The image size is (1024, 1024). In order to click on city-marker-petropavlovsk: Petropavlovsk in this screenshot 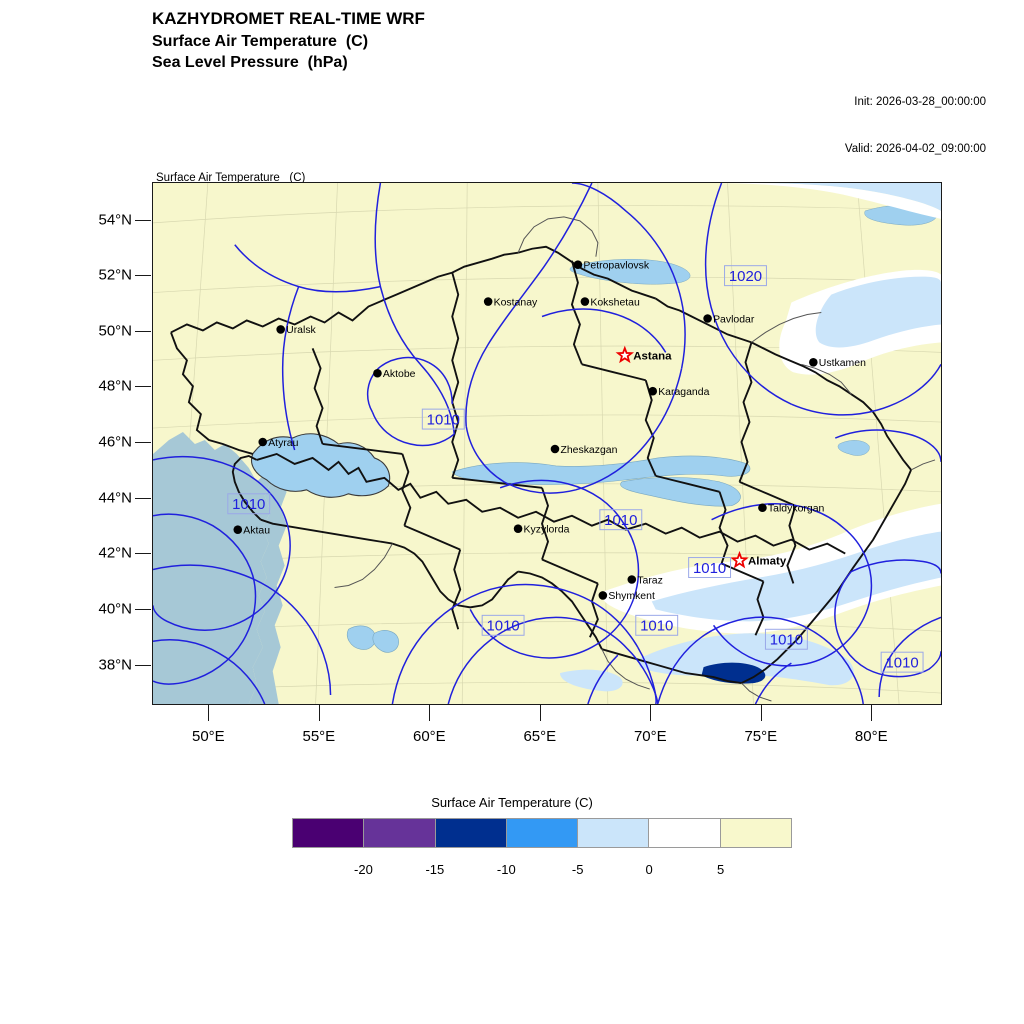, I will do `click(611, 265)`.